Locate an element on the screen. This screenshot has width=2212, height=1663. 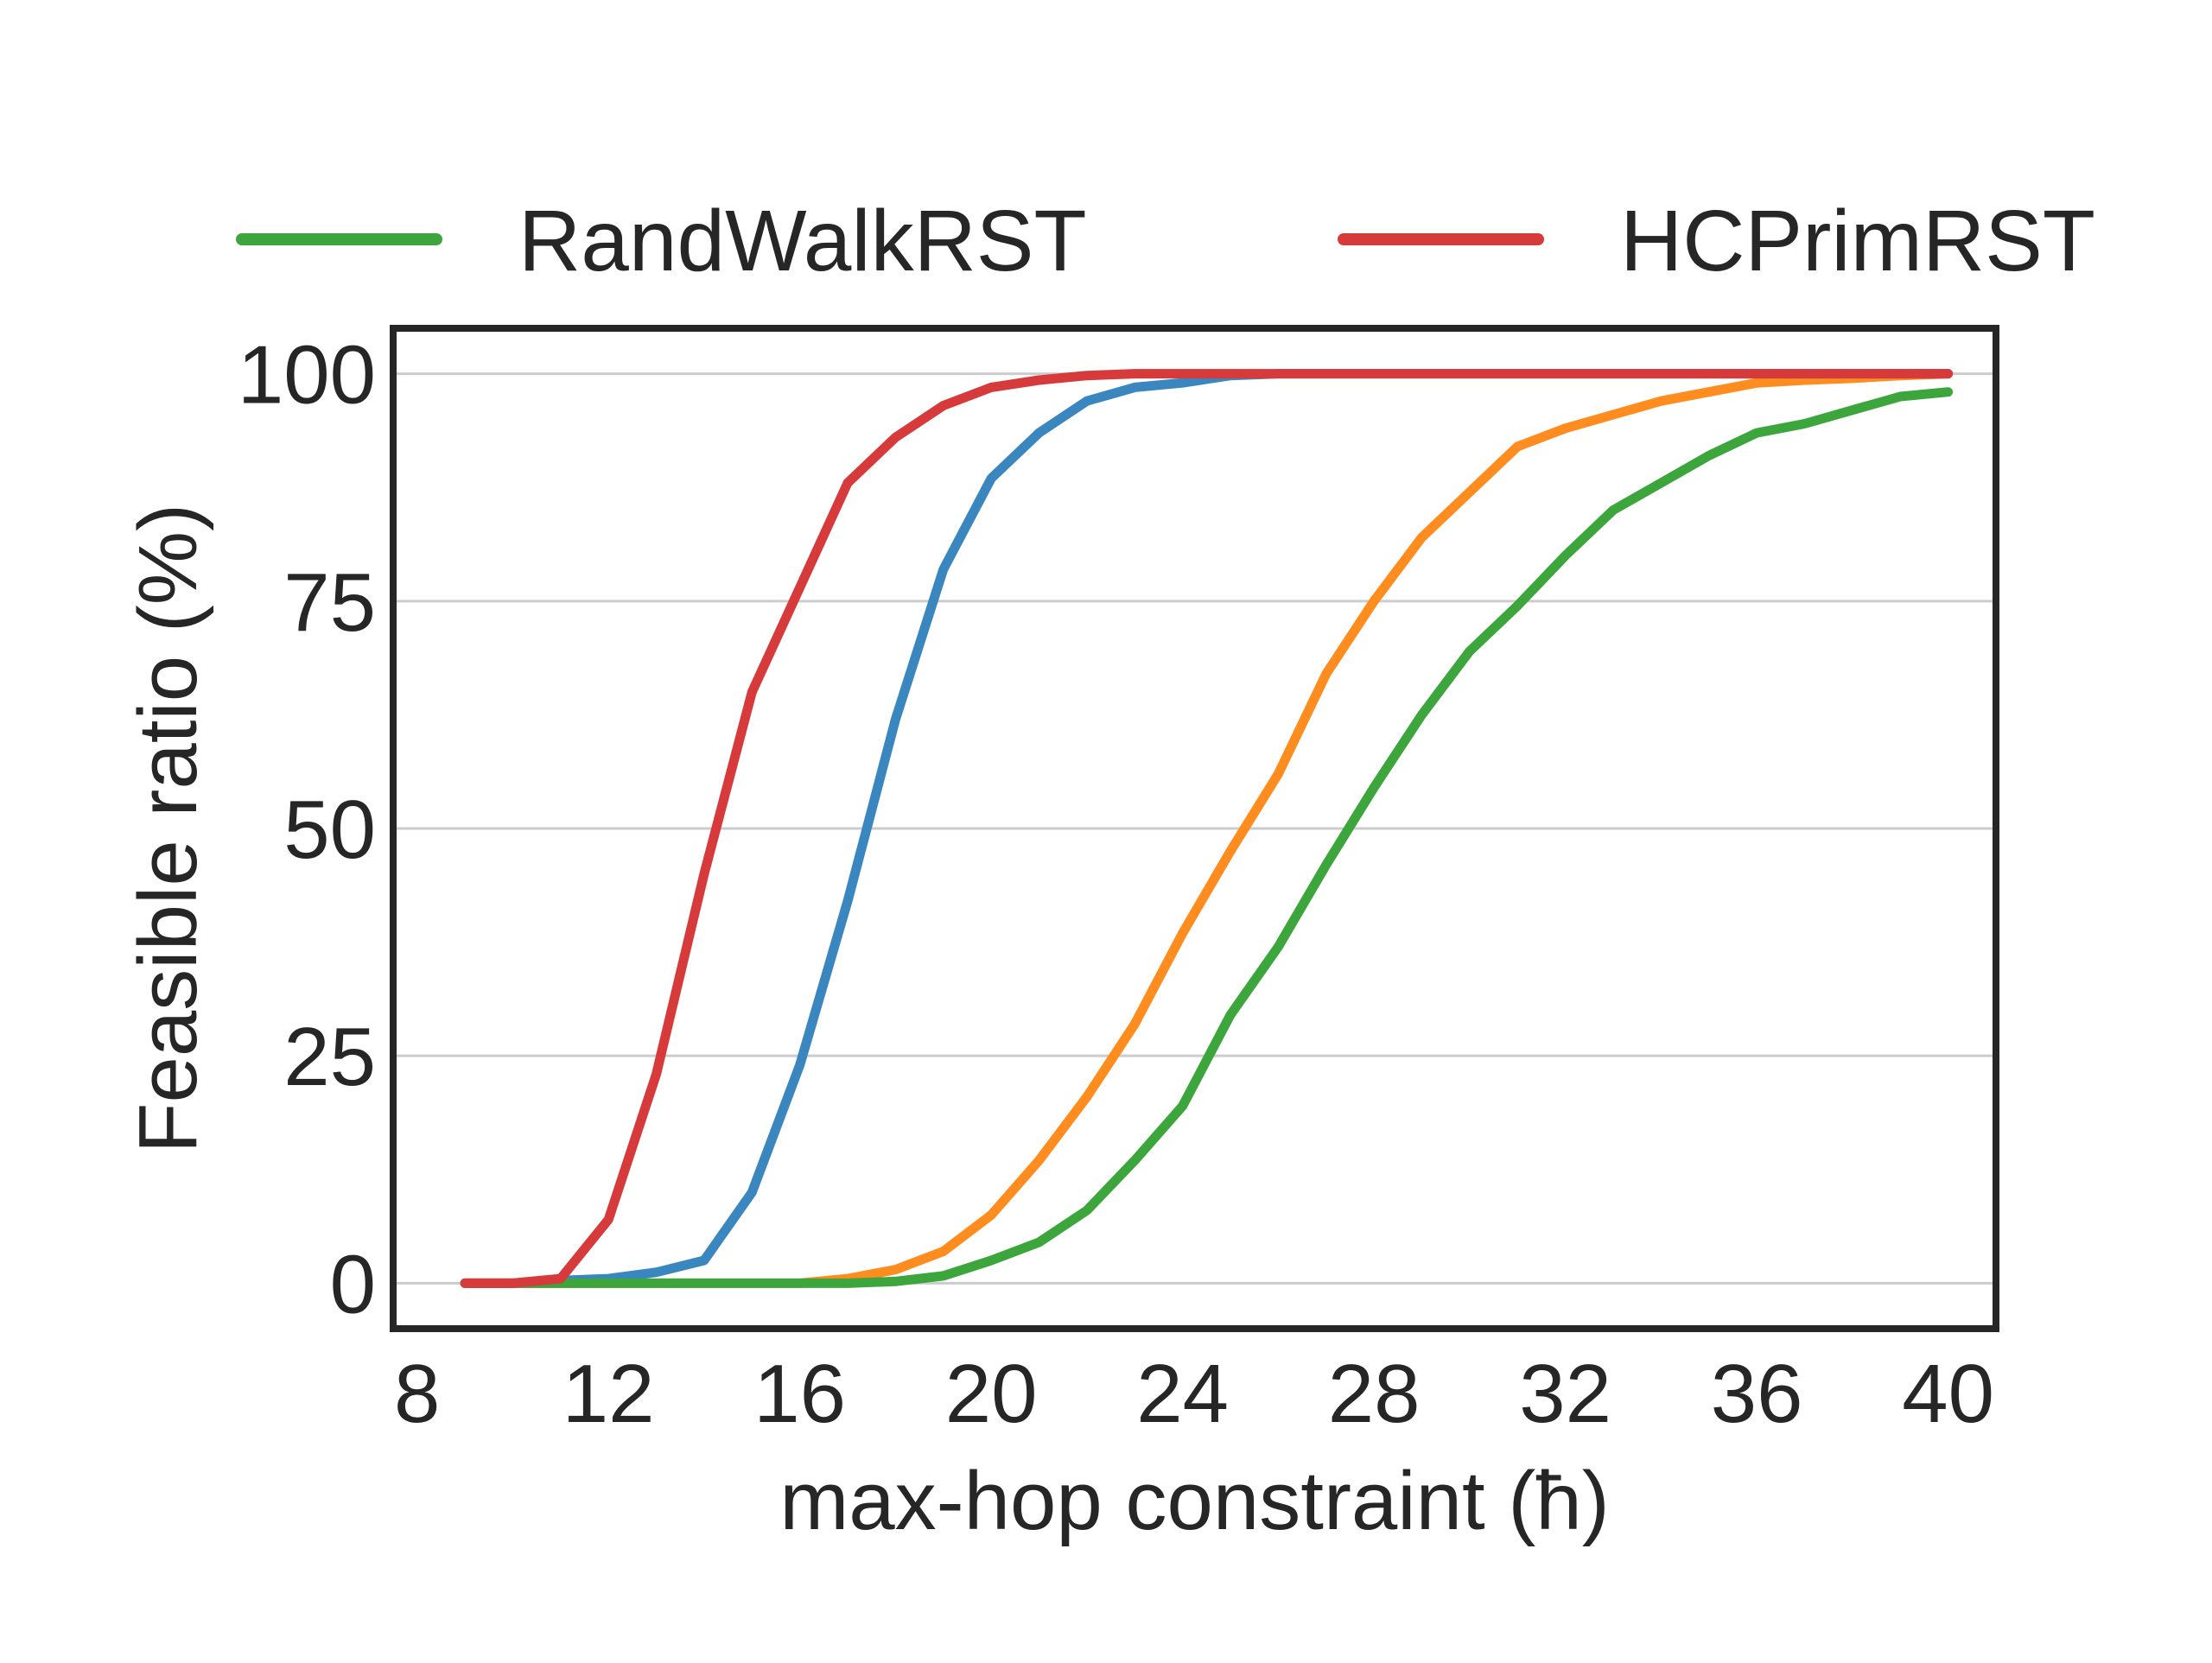
x-tick-label: 8 is located at coordinates (417, 1394).